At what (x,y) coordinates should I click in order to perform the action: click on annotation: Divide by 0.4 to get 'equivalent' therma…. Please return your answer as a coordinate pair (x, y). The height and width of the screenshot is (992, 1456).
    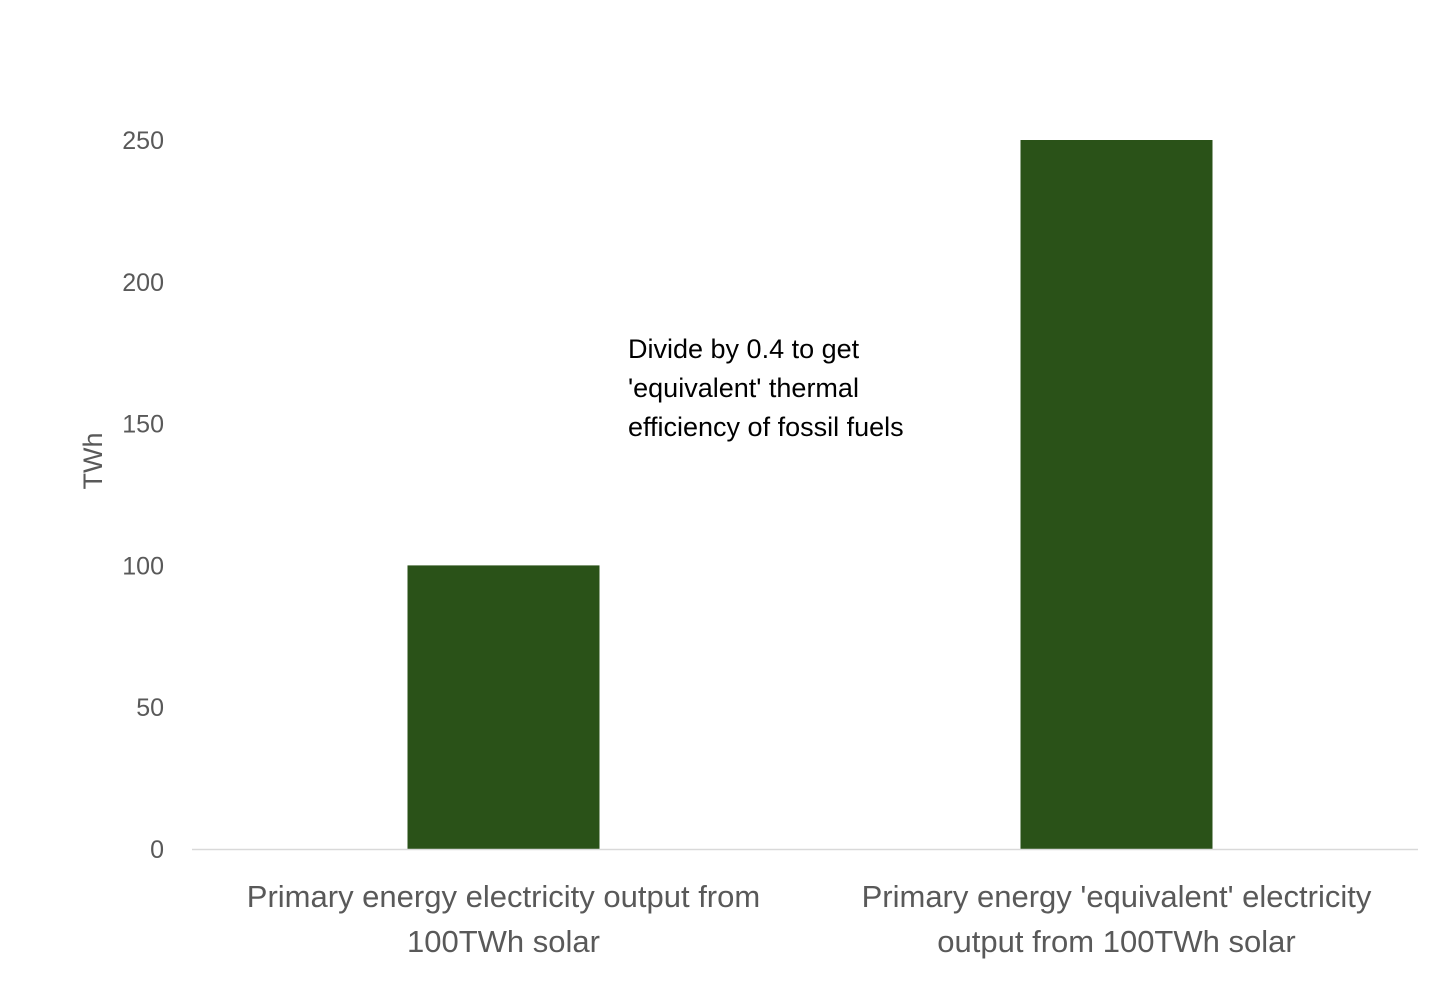
    Looking at the image, I should click on (793, 388).